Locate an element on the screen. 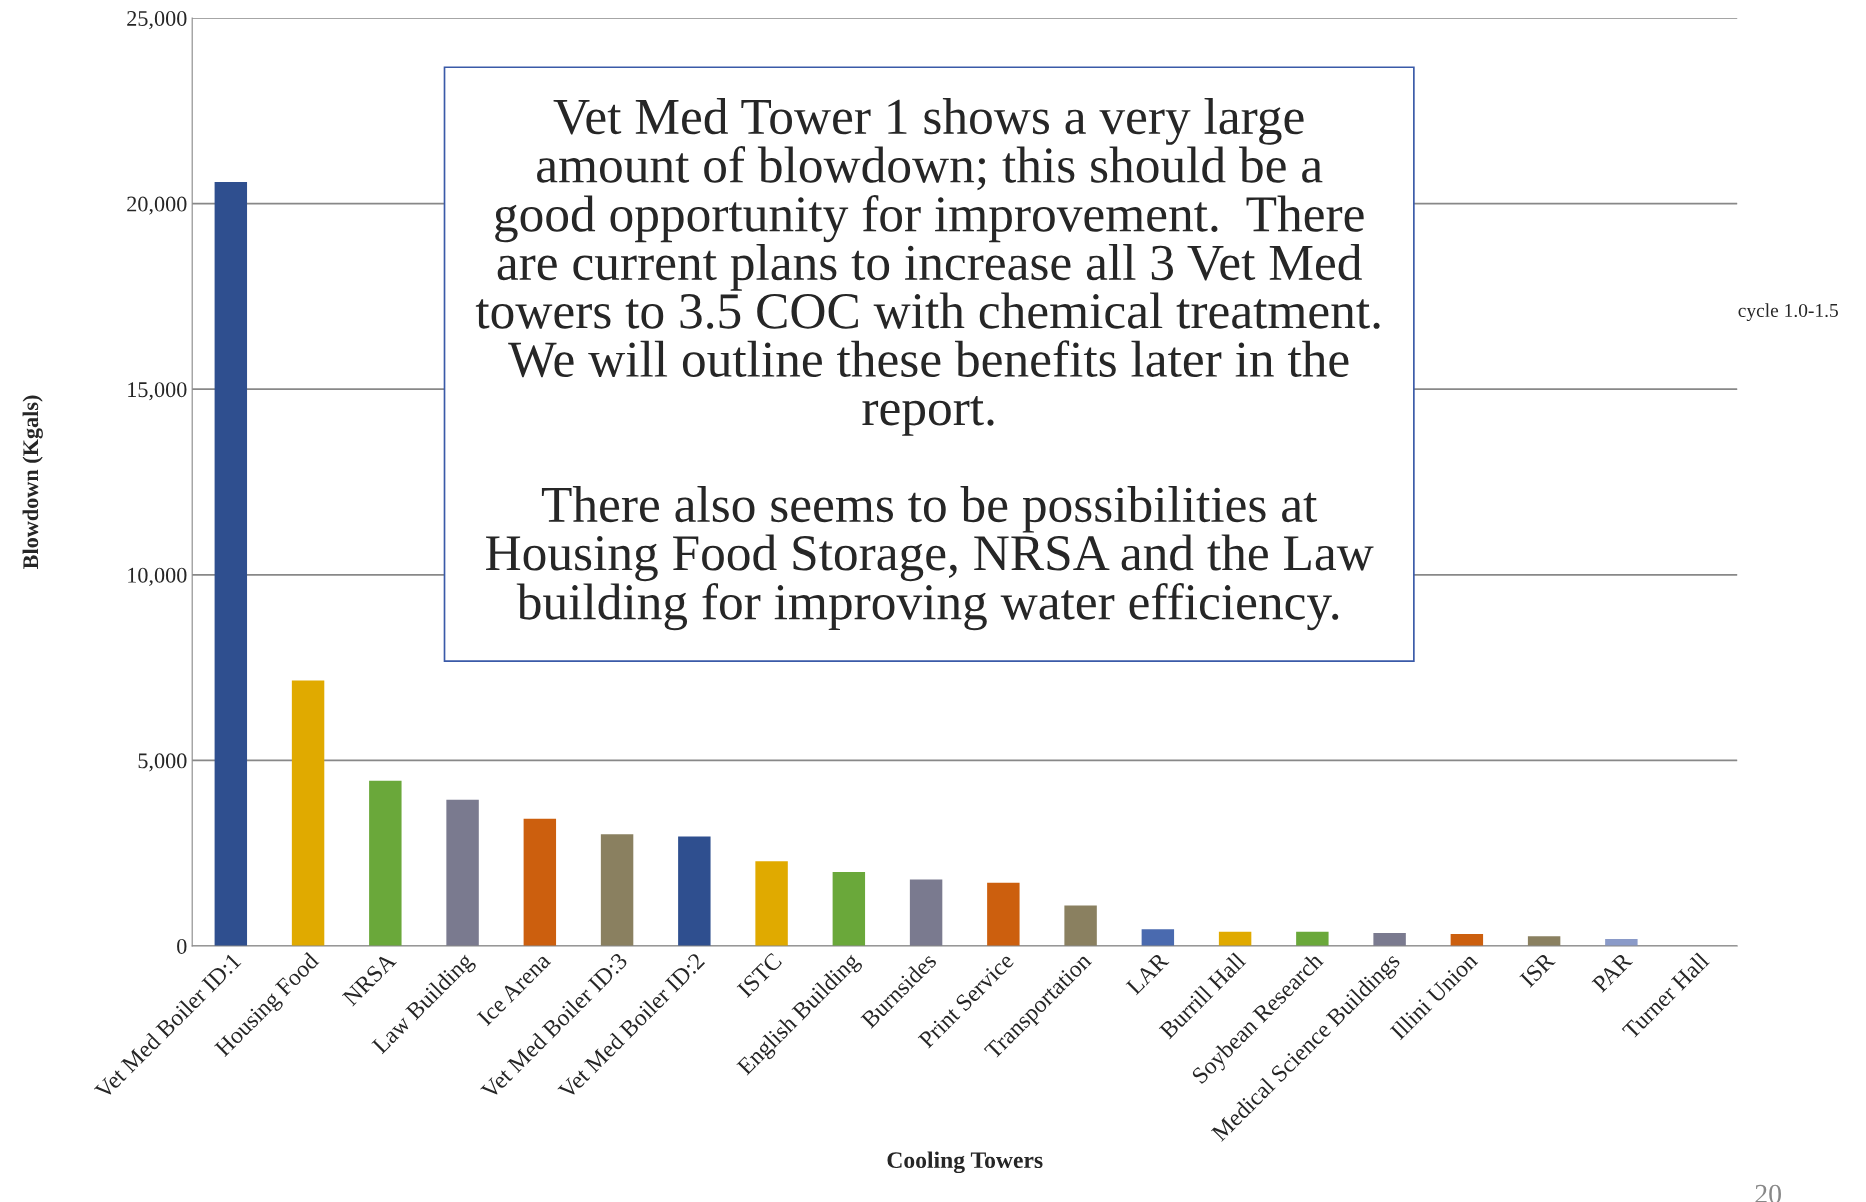  y-tick-label: 20,000 is located at coordinates (157, 205).